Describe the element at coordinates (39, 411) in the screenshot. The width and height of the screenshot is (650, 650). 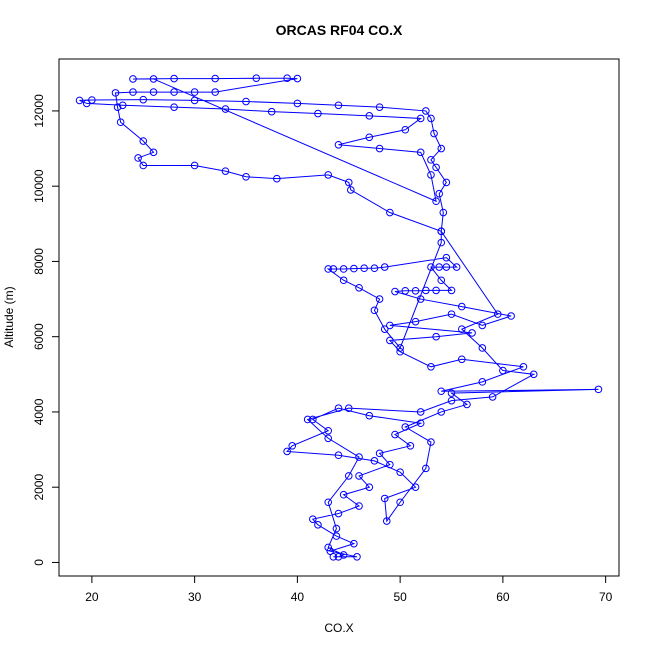
I see `y-tick-label: 4000` at that location.